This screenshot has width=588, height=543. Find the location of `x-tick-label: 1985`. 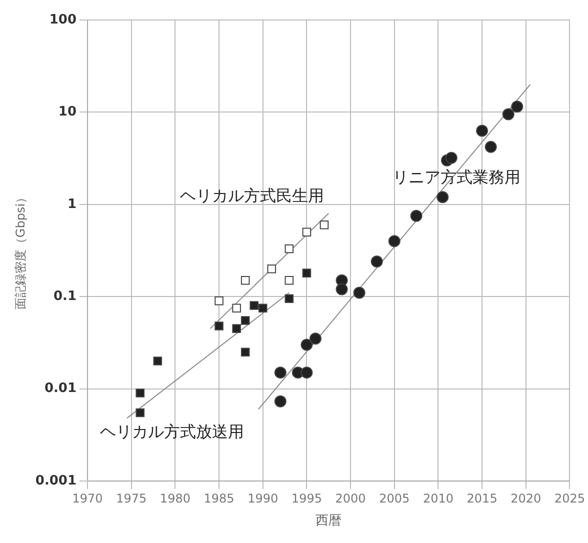

x-tick-label: 1985 is located at coordinates (219, 498).